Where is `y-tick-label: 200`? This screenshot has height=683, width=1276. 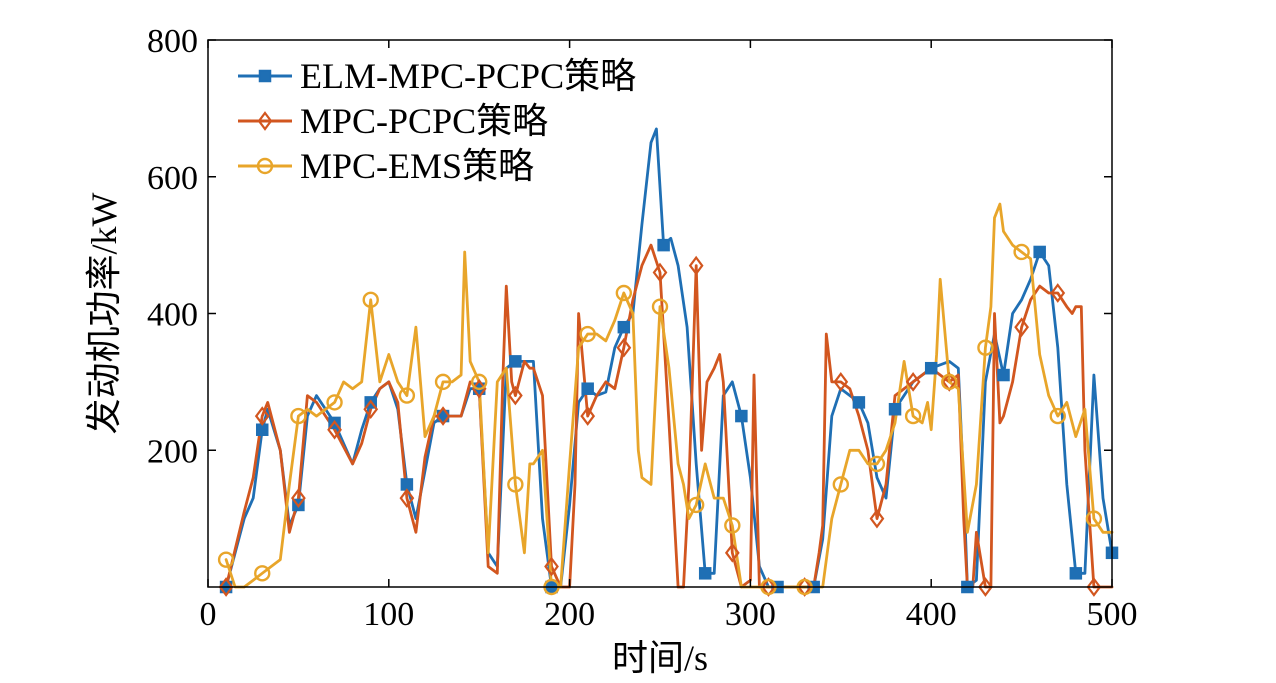
y-tick-label: 200 is located at coordinates (172, 451).